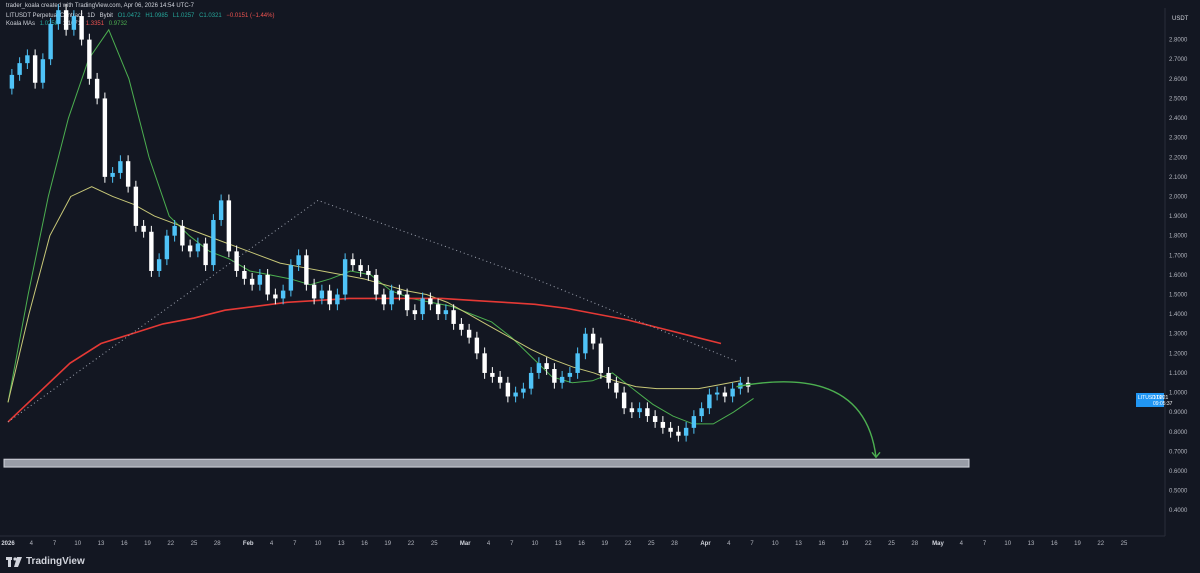 Image resolution: width=1200 pixels, height=573 pixels. I want to click on x-tick-label: 28, so click(674, 544).